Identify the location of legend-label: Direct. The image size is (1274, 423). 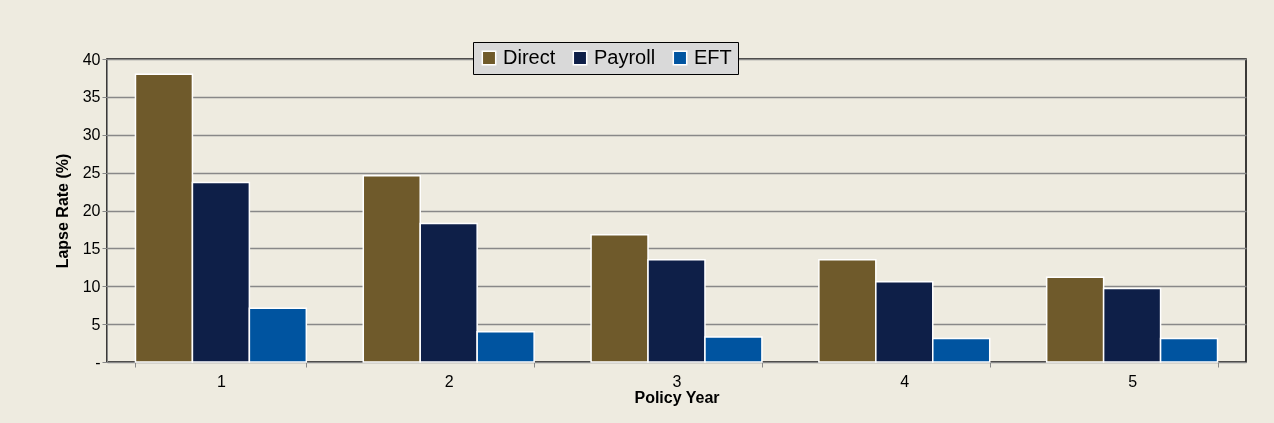
(529, 57).